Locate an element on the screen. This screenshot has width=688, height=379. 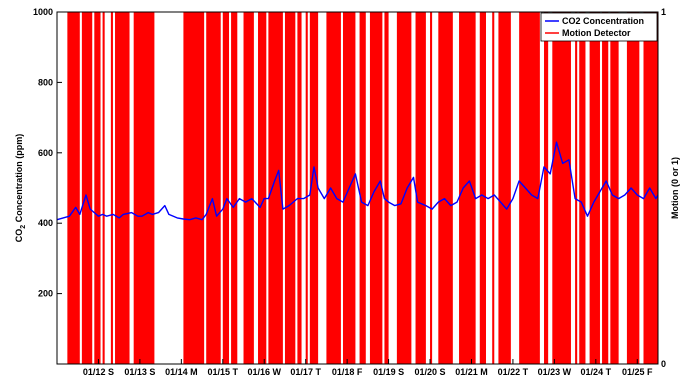
x-tick-label: 01/16 W is located at coordinates (264, 372).